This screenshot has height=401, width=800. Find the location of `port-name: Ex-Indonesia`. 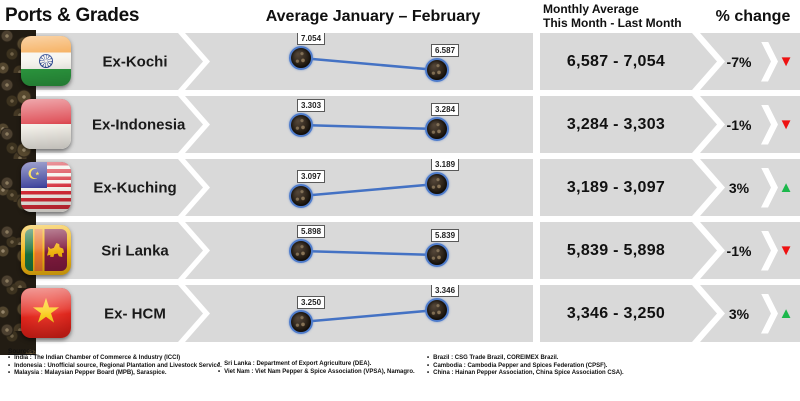

port-name: Ex-Indonesia is located at coordinates (139, 124).